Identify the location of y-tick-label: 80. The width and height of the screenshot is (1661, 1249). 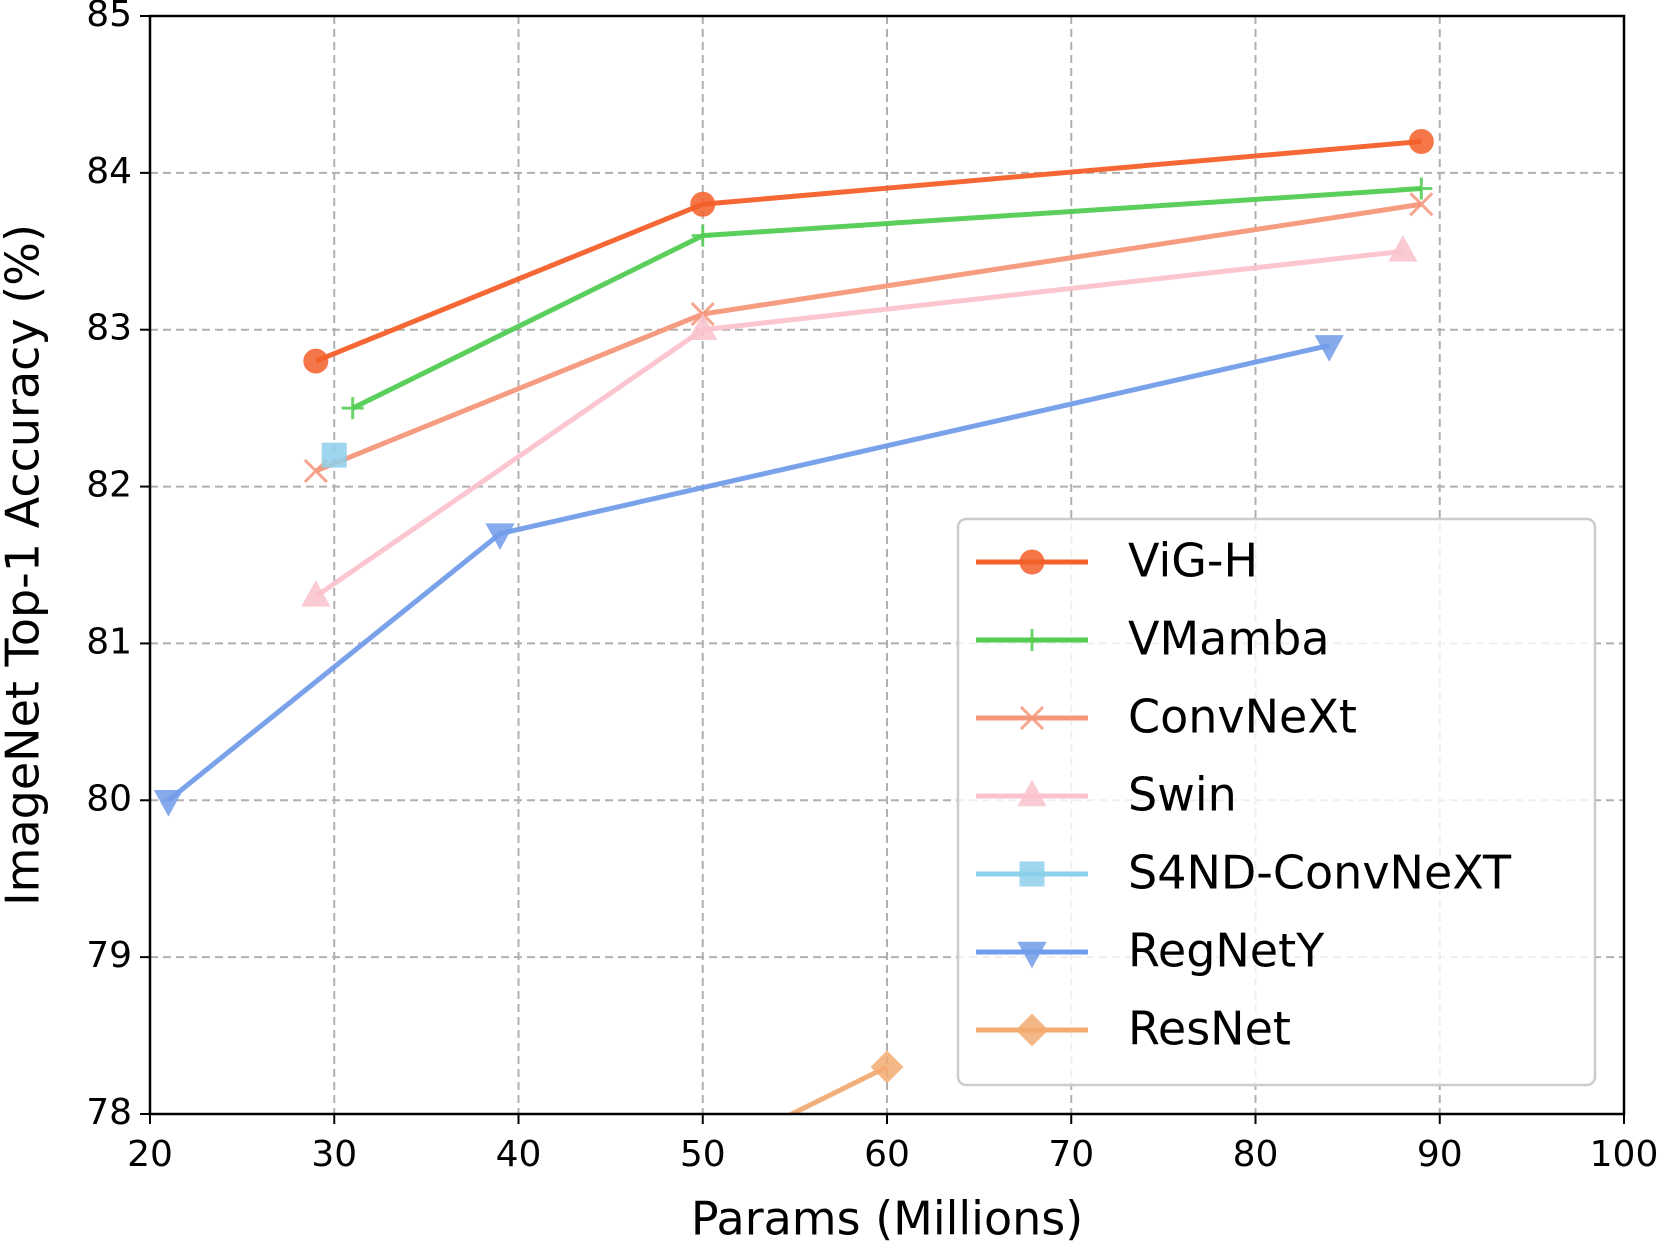
(109, 798).